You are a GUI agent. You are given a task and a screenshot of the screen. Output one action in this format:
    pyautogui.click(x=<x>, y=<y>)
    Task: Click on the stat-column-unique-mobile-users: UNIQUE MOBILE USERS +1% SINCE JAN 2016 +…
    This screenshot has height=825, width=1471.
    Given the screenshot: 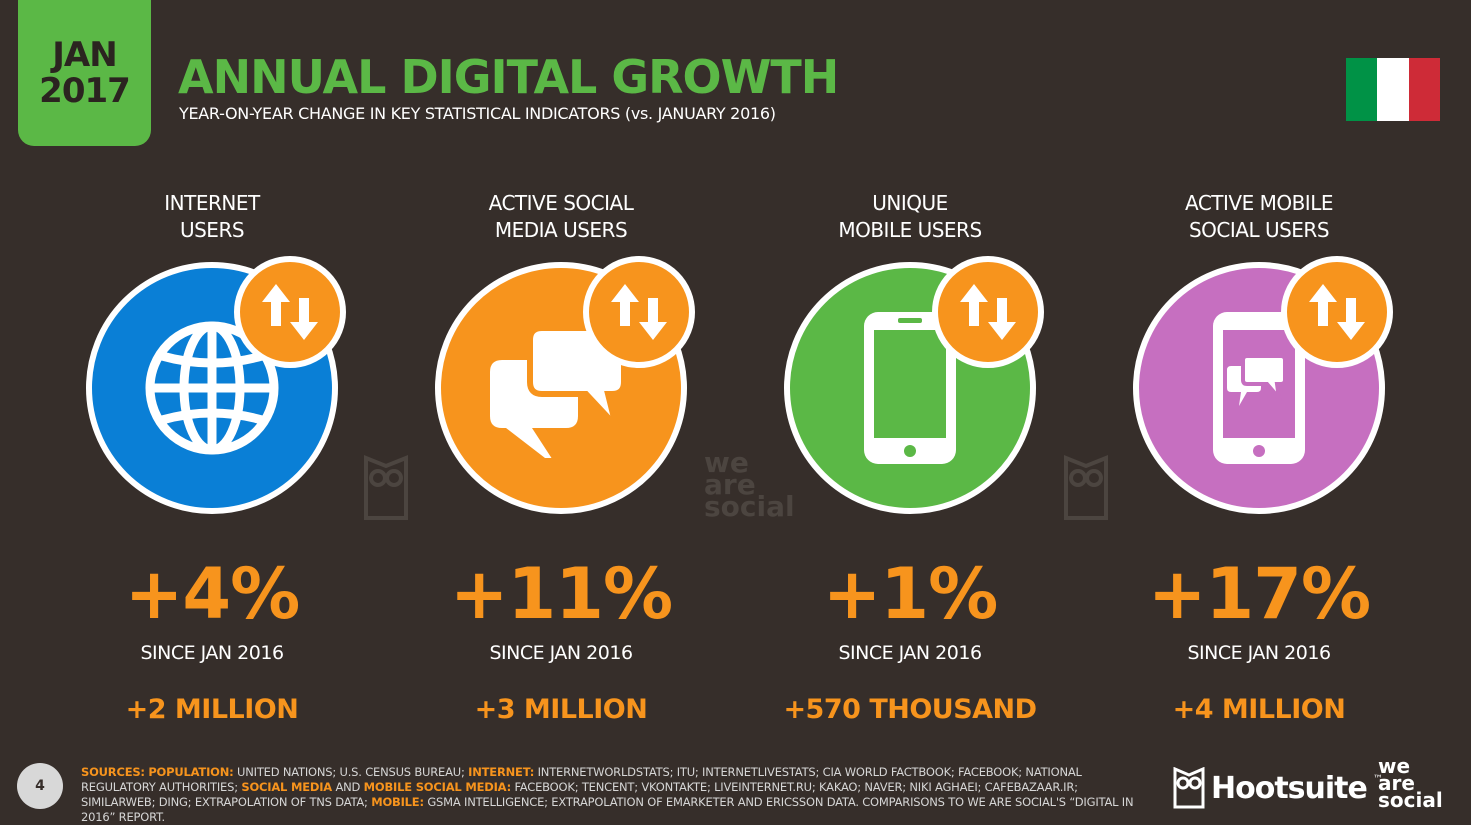 What is the action you would take?
    pyautogui.click(x=910, y=457)
    